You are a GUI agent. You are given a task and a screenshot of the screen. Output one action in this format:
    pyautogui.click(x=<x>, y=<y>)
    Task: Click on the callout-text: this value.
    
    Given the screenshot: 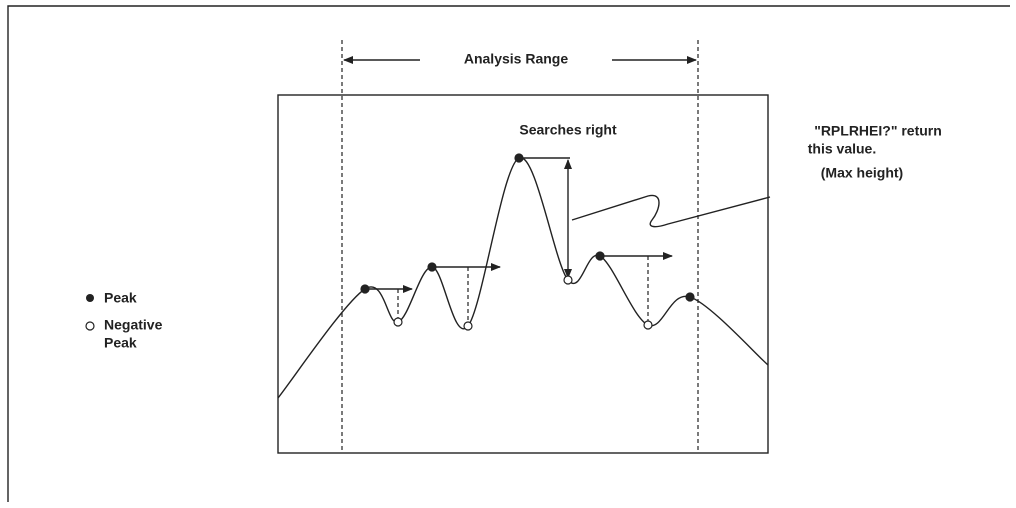 What is the action you would take?
    pyautogui.click(x=842, y=149)
    